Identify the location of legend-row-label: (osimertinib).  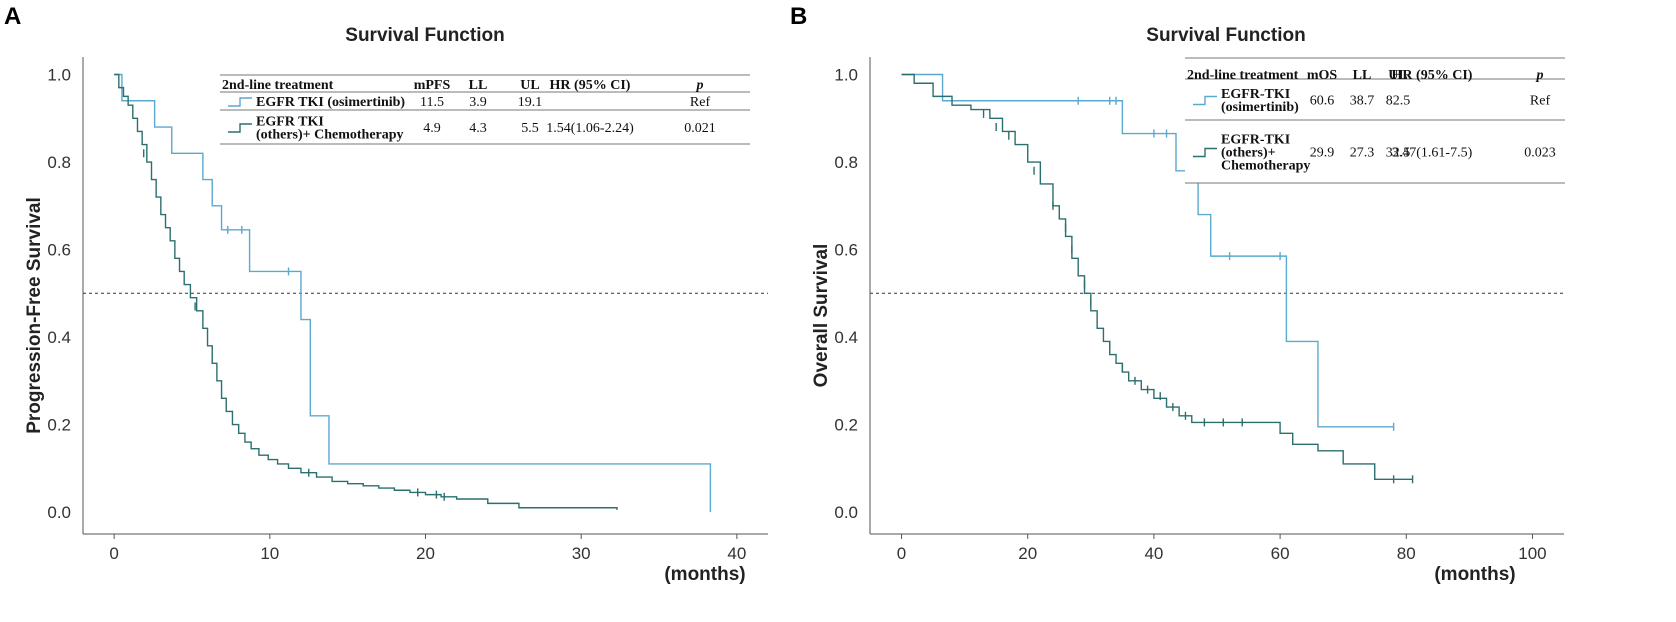
(1260, 107).